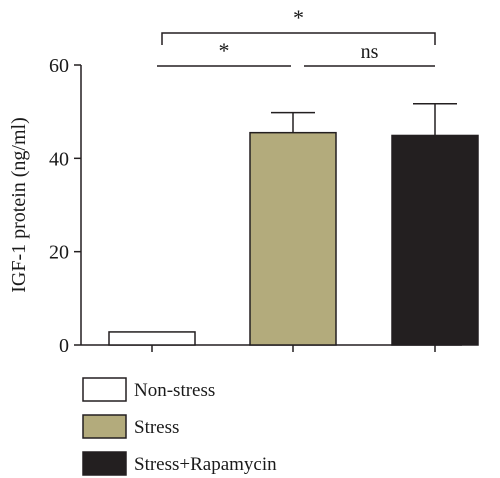 This screenshot has width=500, height=478. Describe the element at coordinates (64, 346) in the screenshot. I see `y-tick-label: 0` at that location.